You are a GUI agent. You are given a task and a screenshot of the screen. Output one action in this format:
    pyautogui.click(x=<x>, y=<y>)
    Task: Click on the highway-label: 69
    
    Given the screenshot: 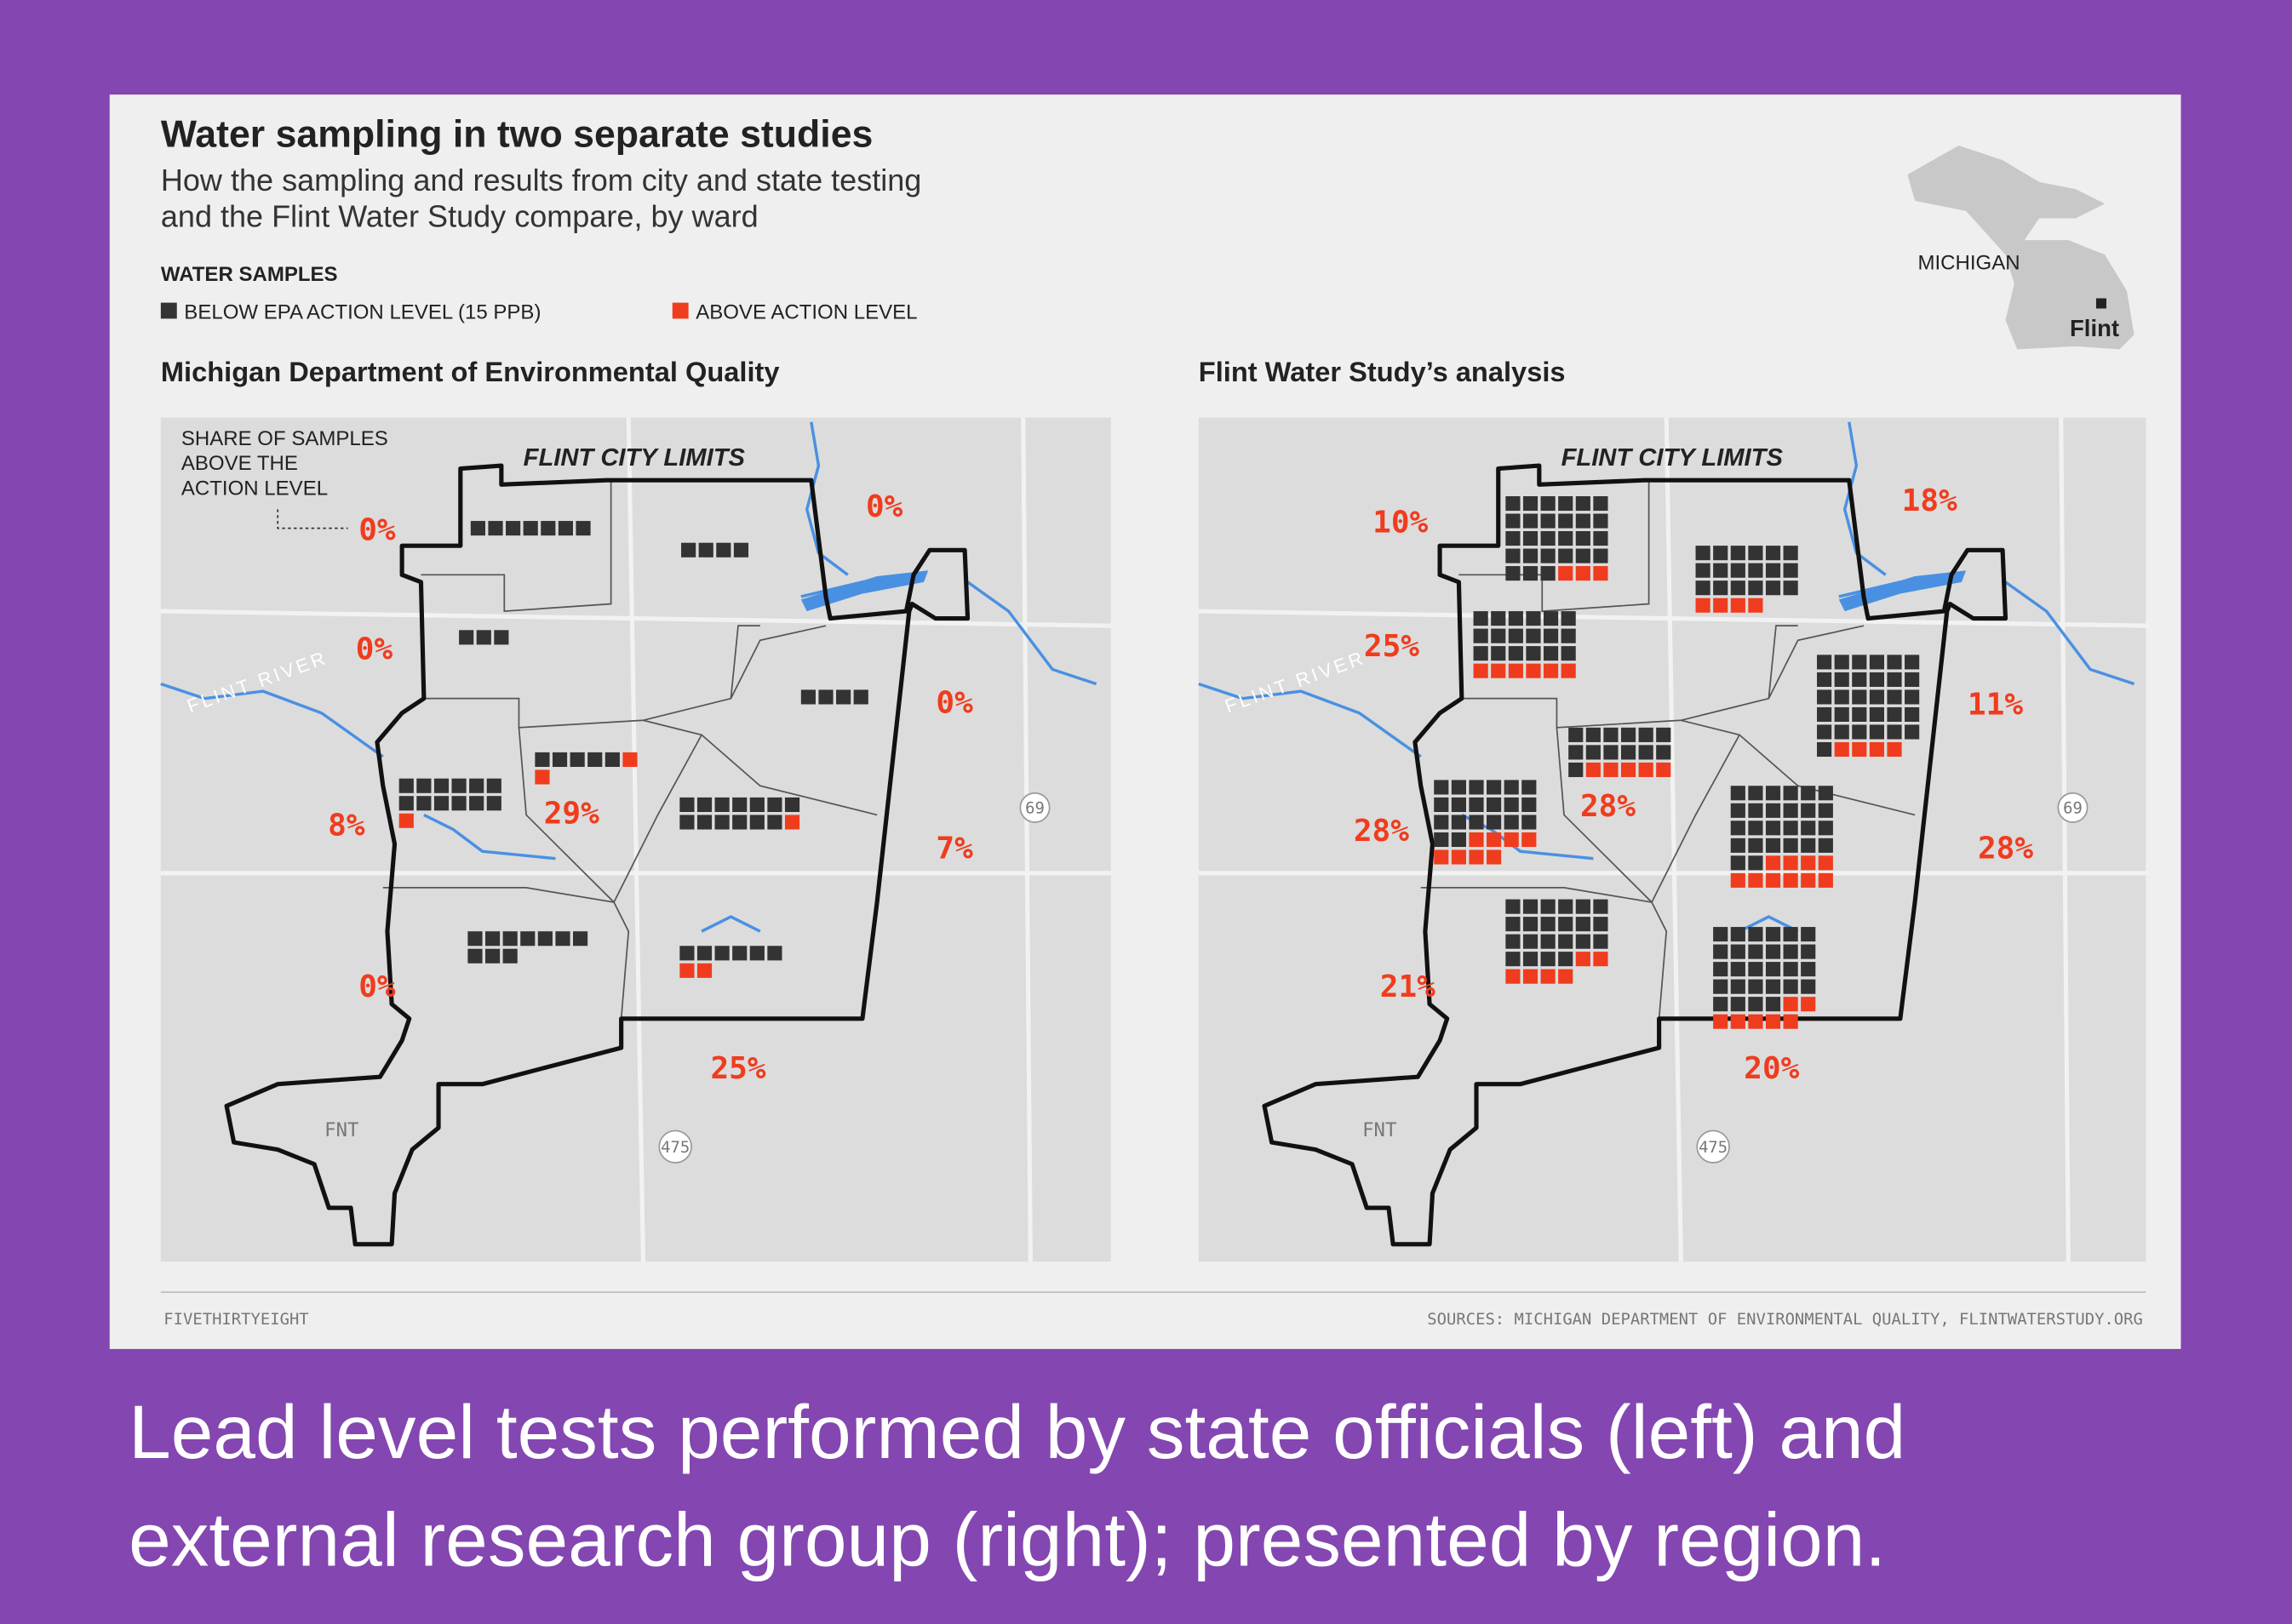 What is the action you would take?
    pyautogui.click(x=1035, y=809)
    